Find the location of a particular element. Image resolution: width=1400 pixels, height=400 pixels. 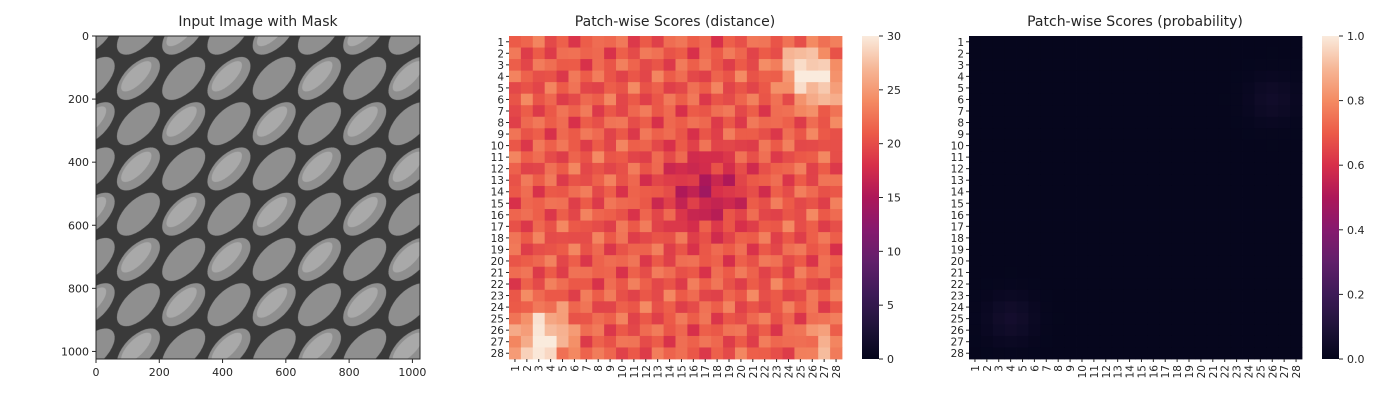

x-tick-label: 0 is located at coordinates (96, 372).